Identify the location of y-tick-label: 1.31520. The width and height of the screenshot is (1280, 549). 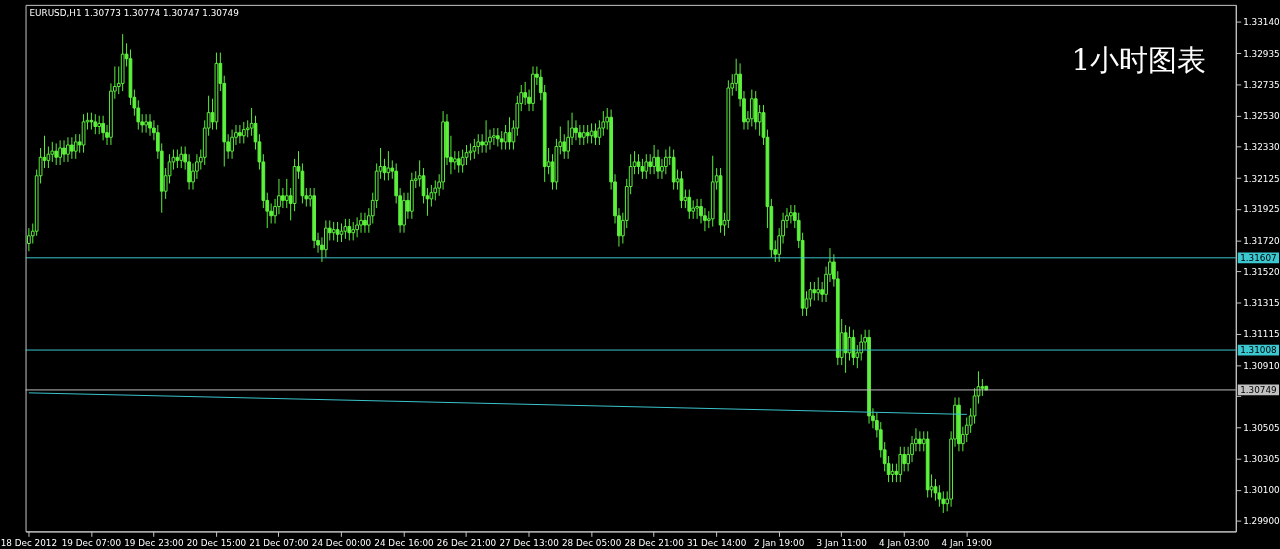
(1261, 271).